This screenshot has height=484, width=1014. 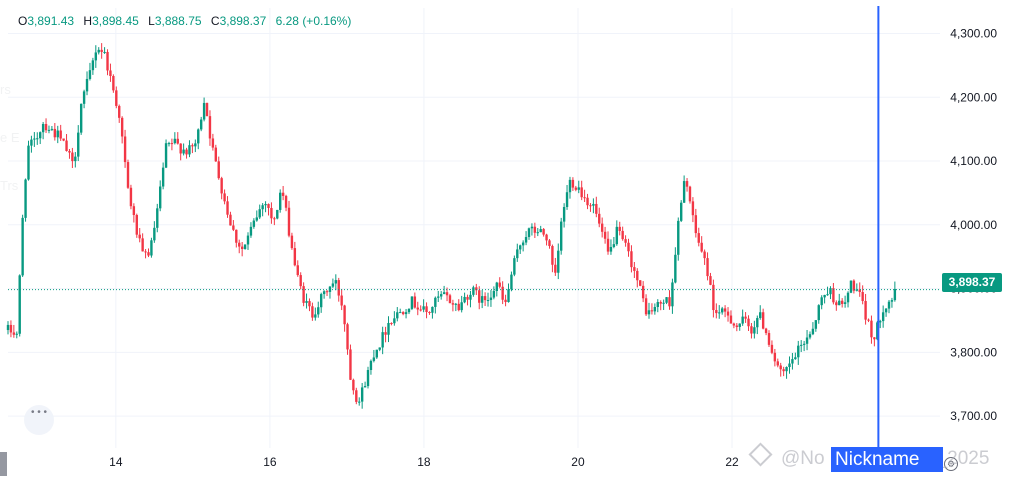 What do you see at coordinates (39, 420) in the screenshot?
I see `nav-dots-icon: • • •` at bounding box center [39, 420].